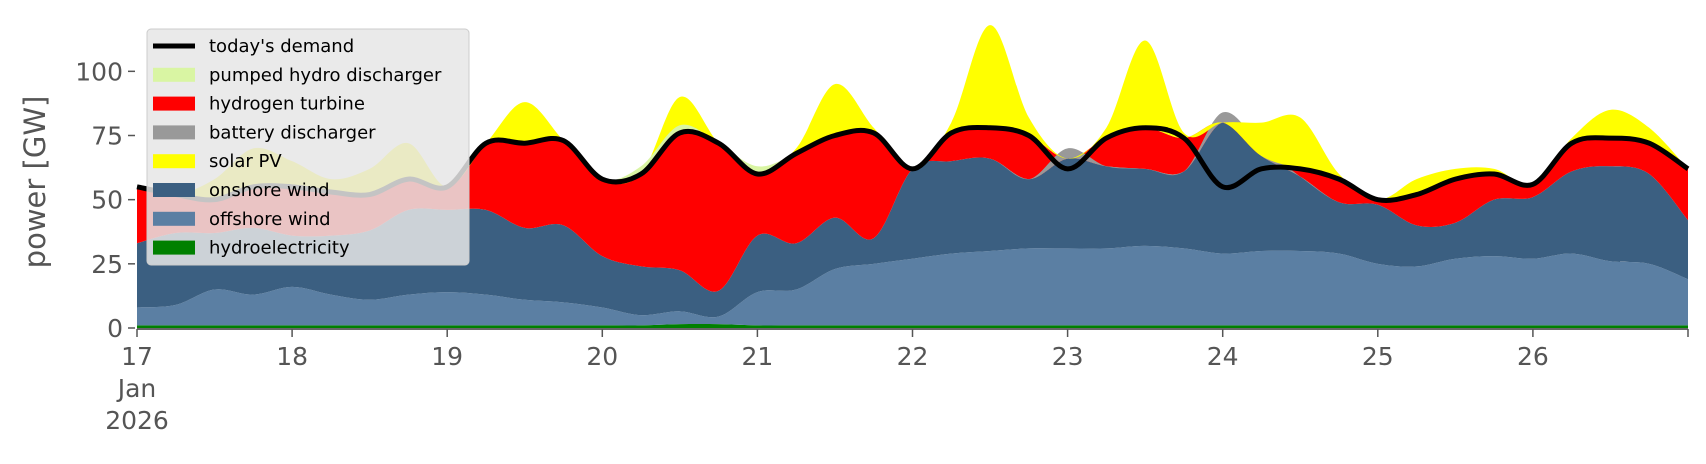 The image size is (1706, 464). I want to click on y-tick-label: 75, so click(107, 136).